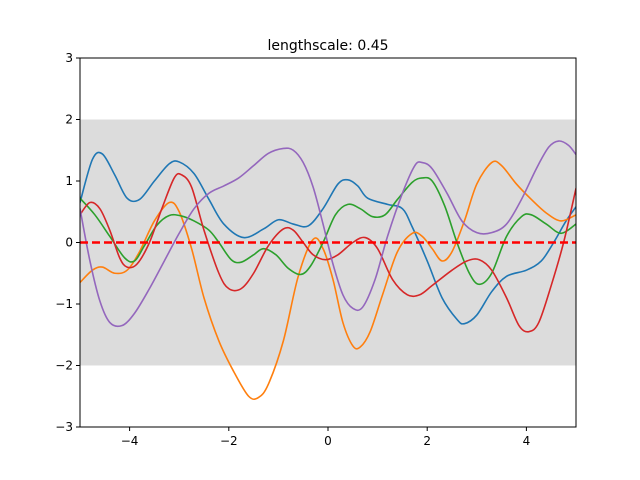 Image resolution: width=640 pixels, height=480 pixels. What do you see at coordinates (64, 427) in the screenshot?
I see `y-tick-label: −3` at bounding box center [64, 427].